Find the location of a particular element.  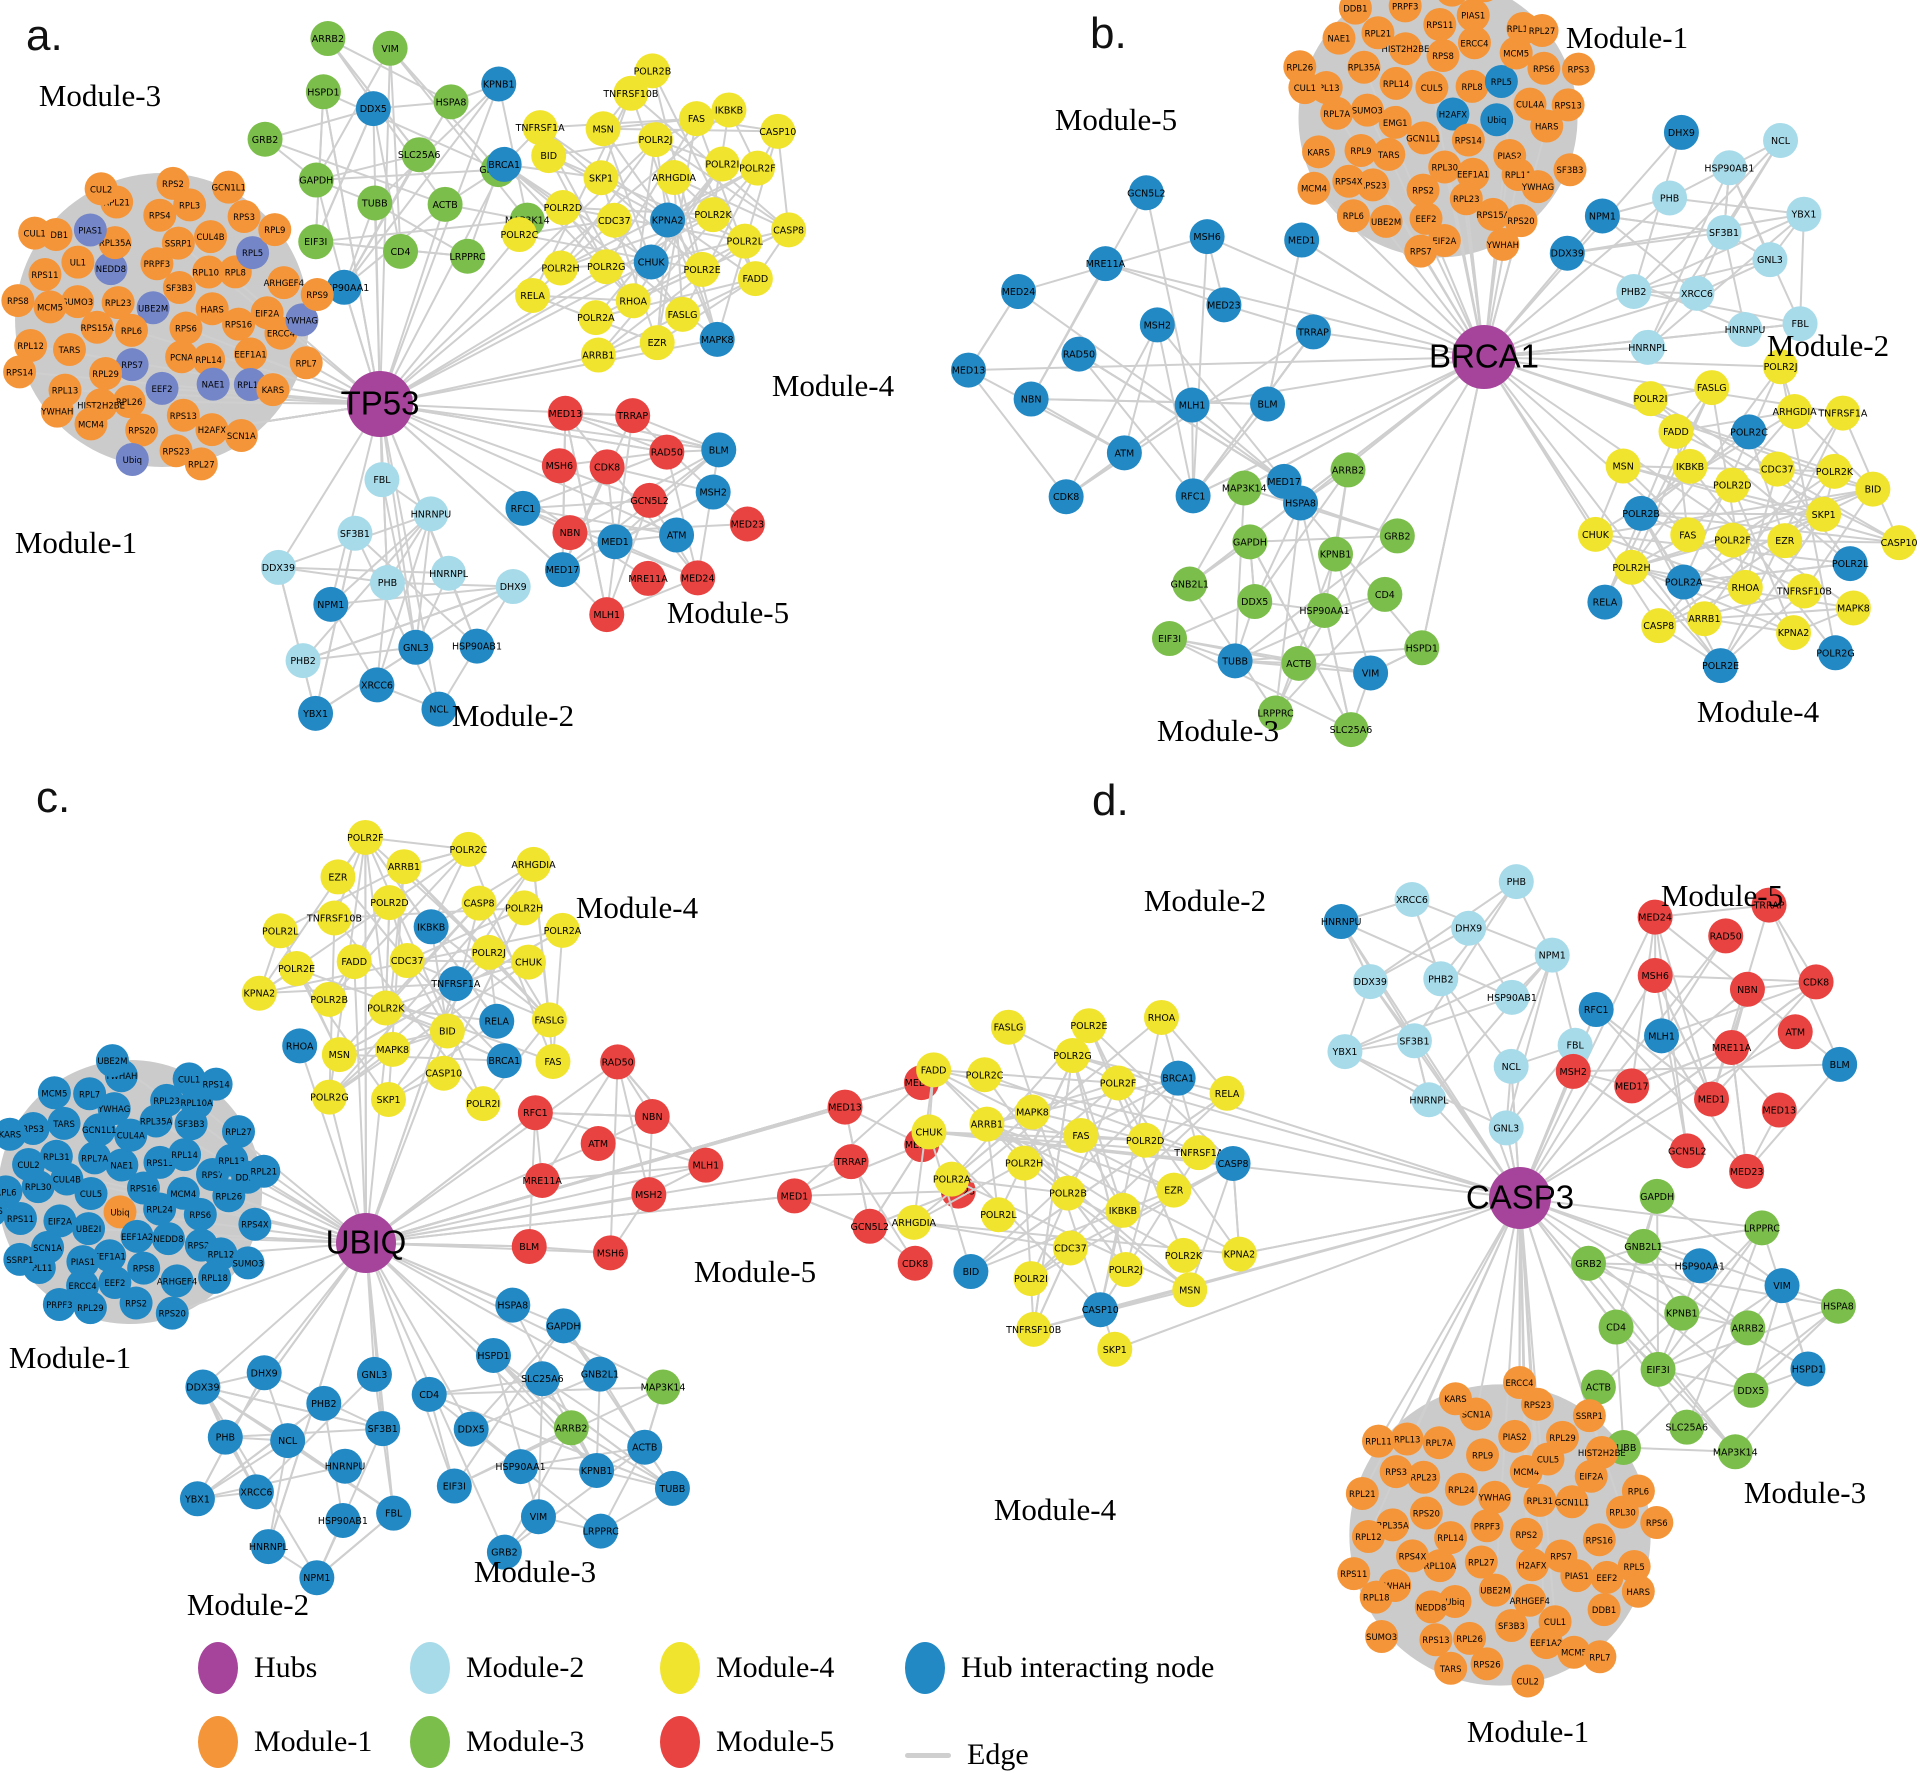

node-BRCA1: BRCA1 is located at coordinates (504, 164).